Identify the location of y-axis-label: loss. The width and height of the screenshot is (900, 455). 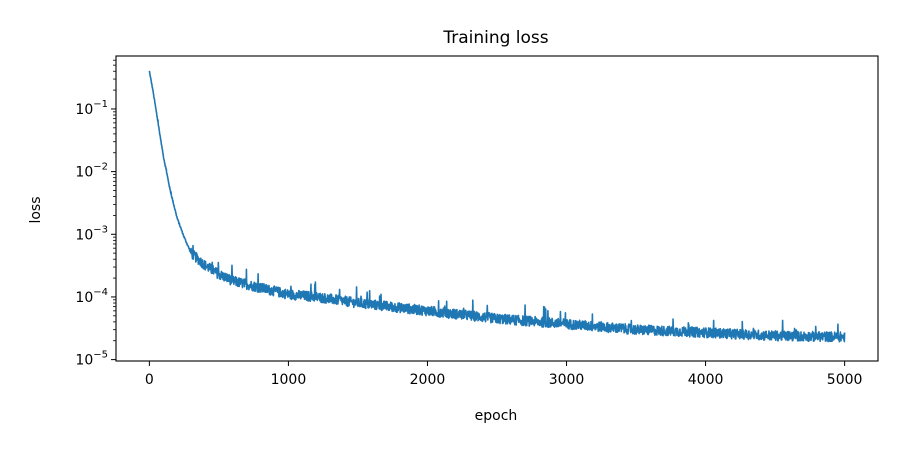
(36, 209).